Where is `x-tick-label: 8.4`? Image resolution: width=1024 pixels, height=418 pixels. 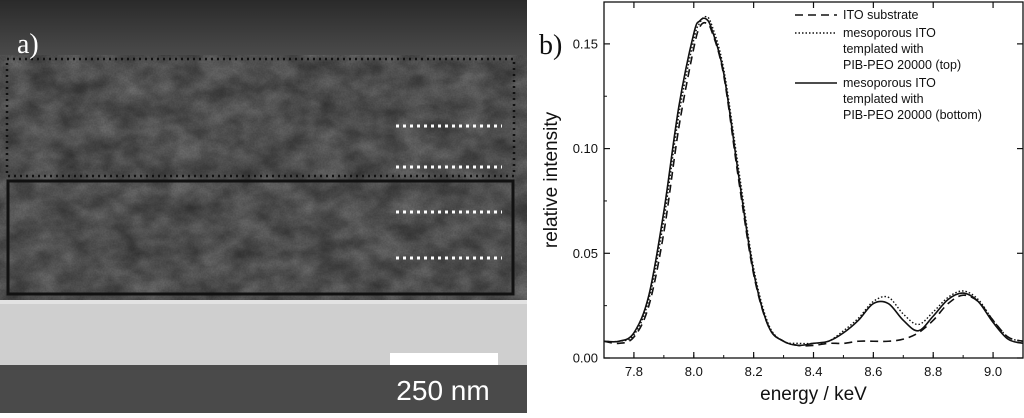 x-tick-label: 8.4 is located at coordinates (813, 371).